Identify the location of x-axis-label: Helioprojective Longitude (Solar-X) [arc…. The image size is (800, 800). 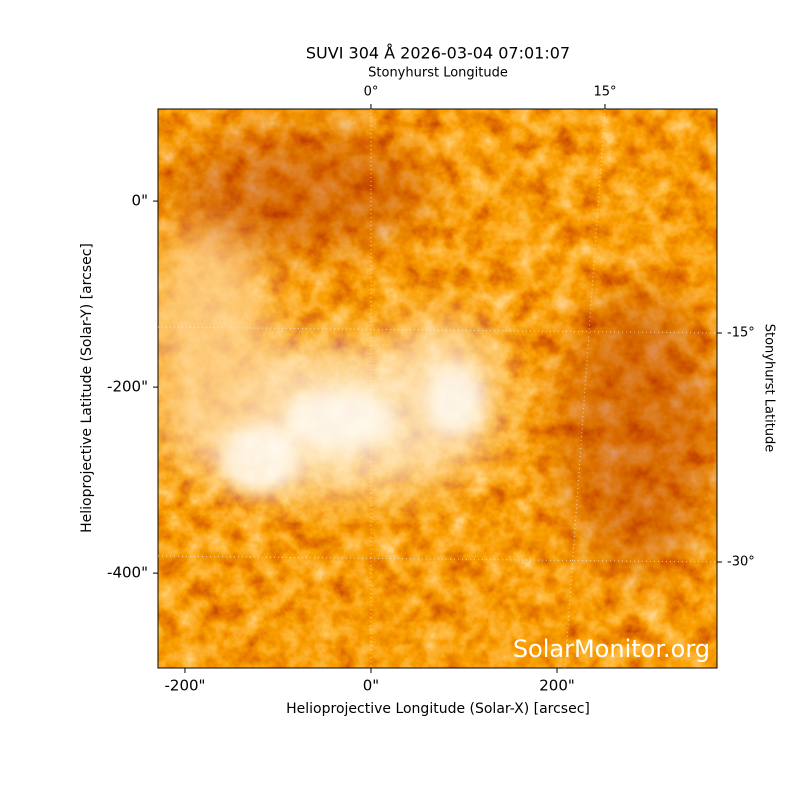
(438, 709).